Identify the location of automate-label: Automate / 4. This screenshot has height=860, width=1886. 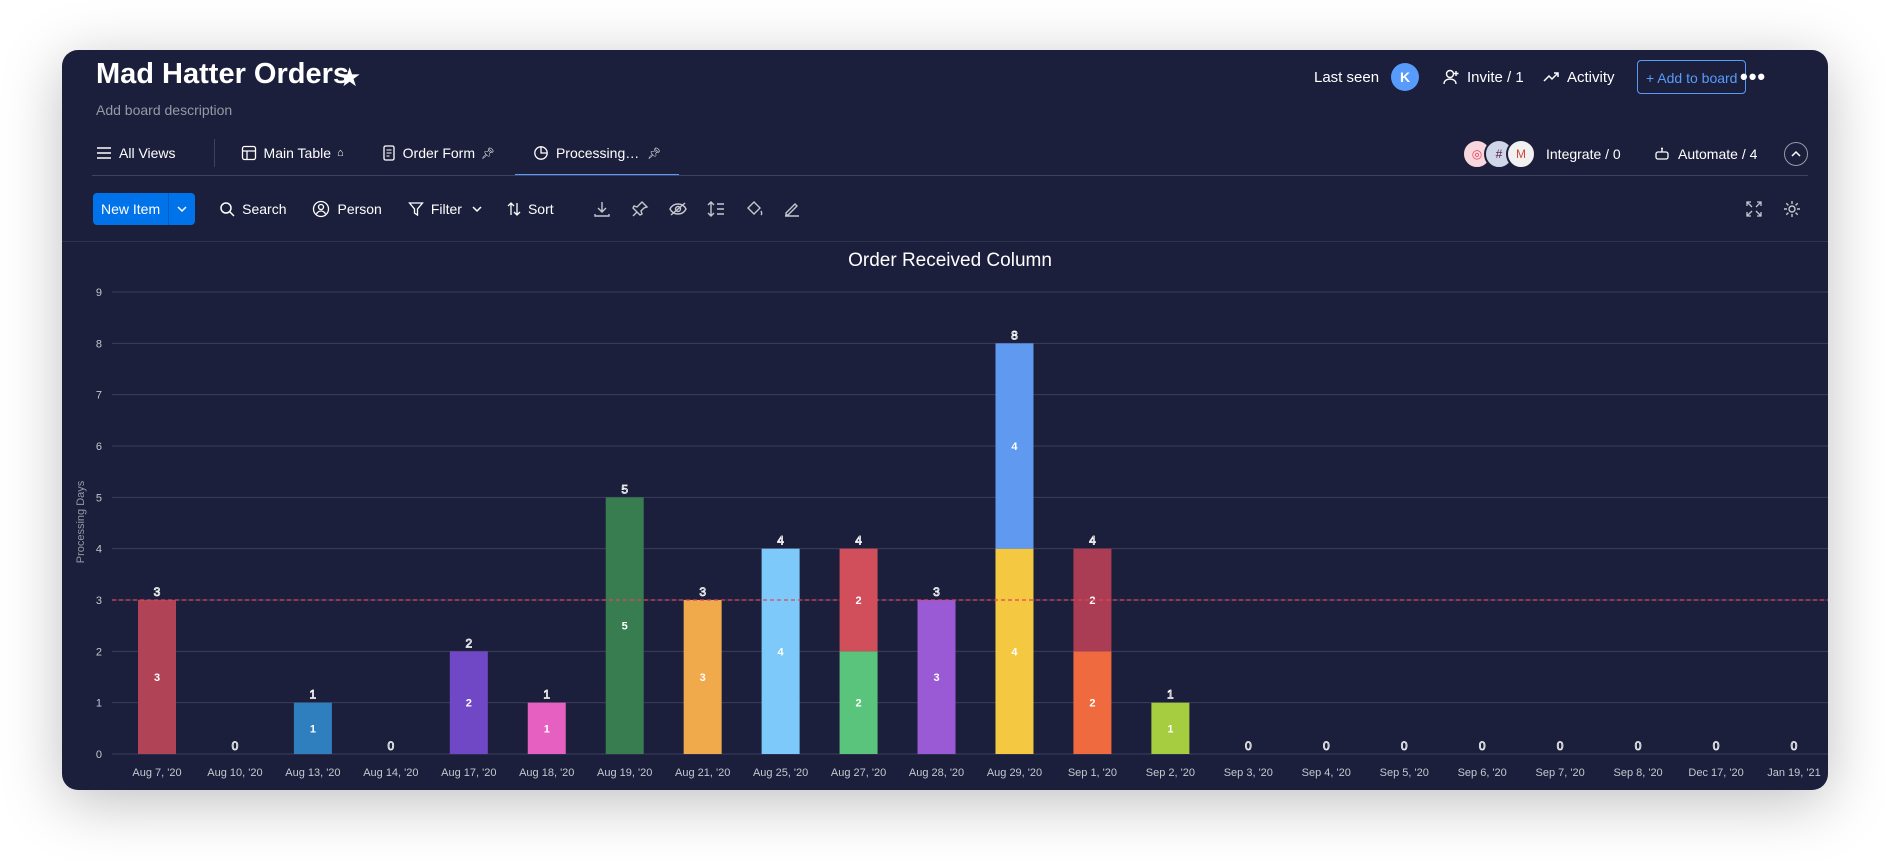
(1718, 154).